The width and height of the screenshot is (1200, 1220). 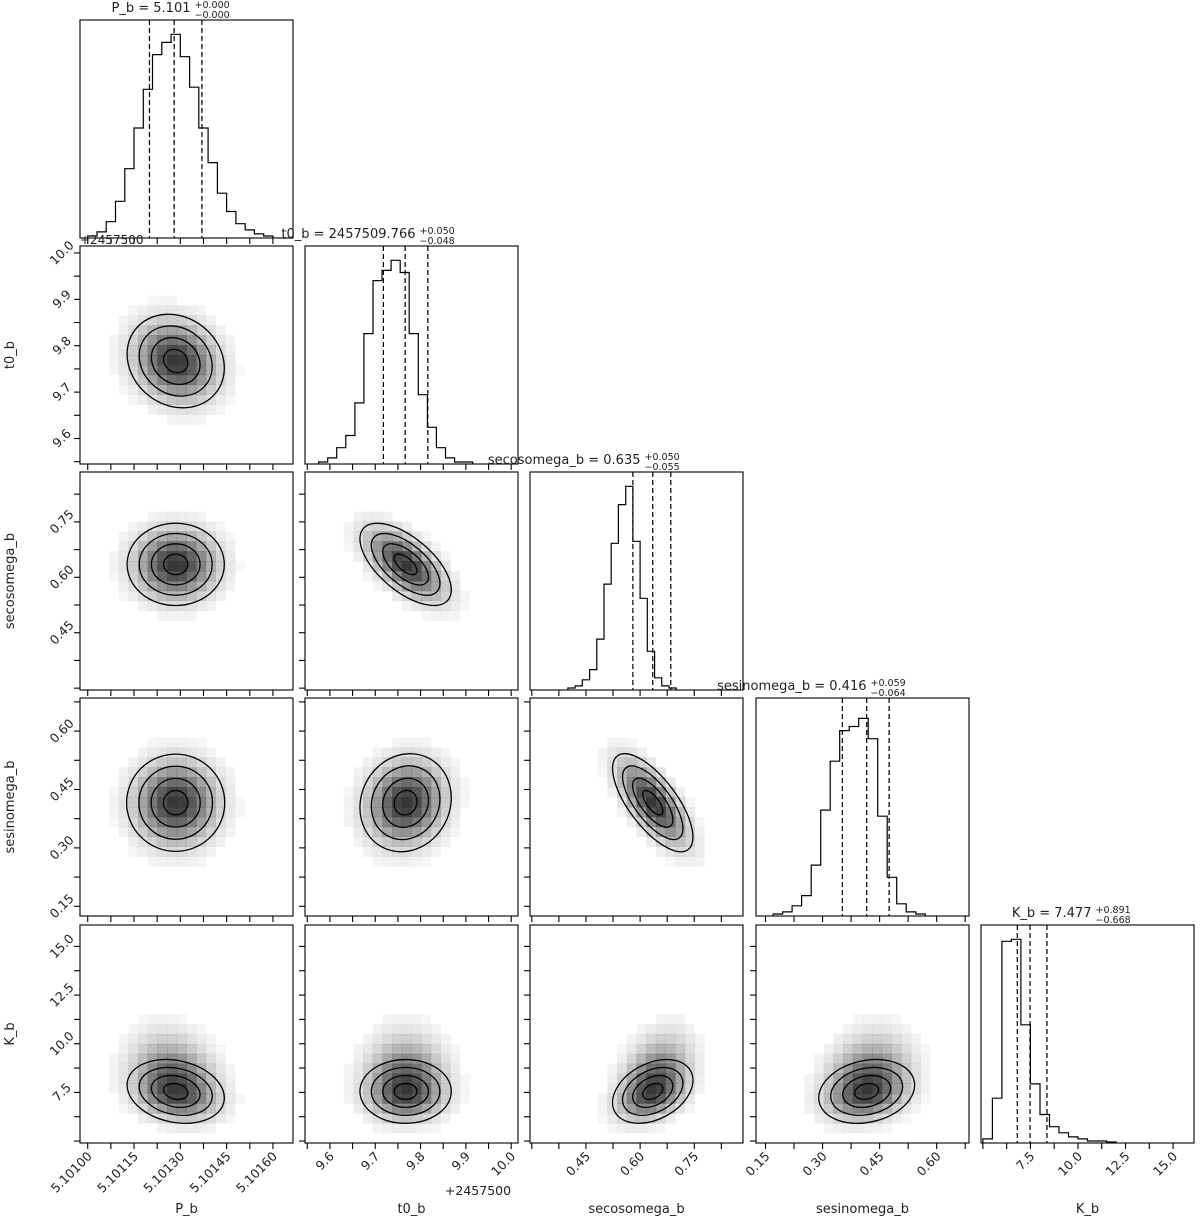 What do you see at coordinates (10, 807) in the screenshot?
I see `y-axis-label-sesinomega_b: sesinomega_b` at bounding box center [10, 807].